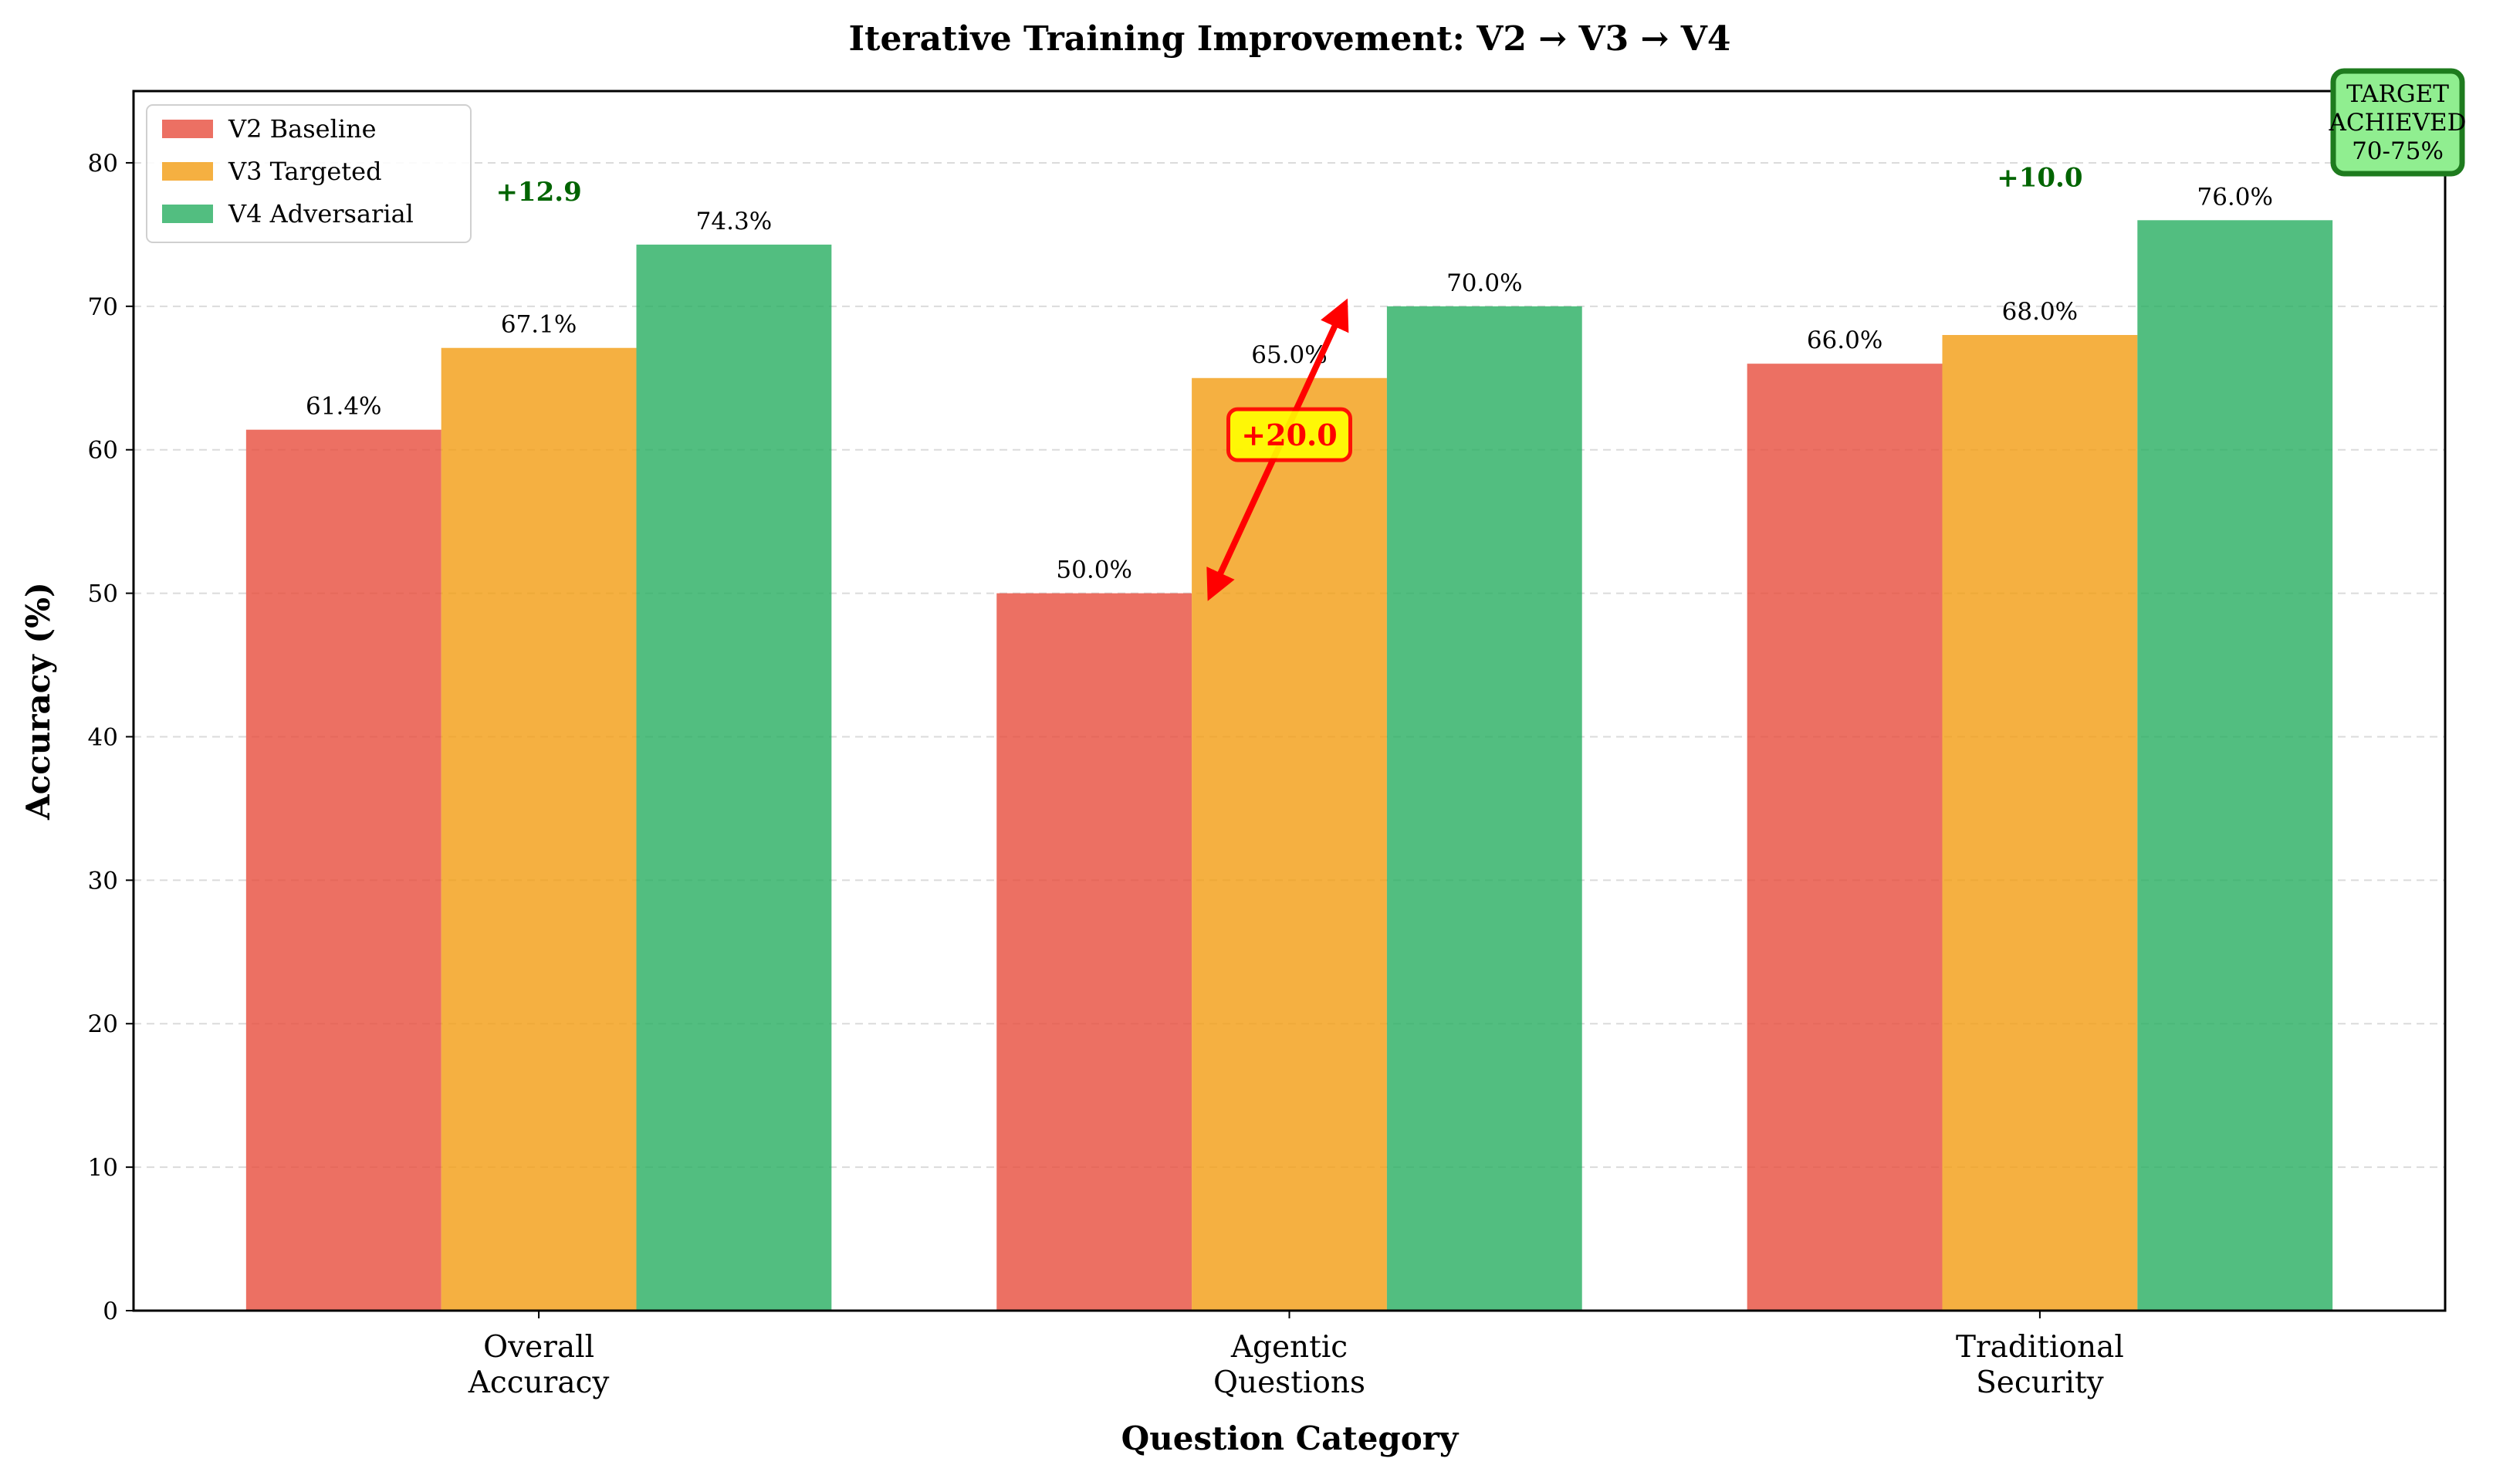 The image size is (2520, 1482). What do you see at coordinates (2040, 1365) in the screenshot?
I see `x-tick-label: Traditional Security` at bounding box center [2040, 1365].